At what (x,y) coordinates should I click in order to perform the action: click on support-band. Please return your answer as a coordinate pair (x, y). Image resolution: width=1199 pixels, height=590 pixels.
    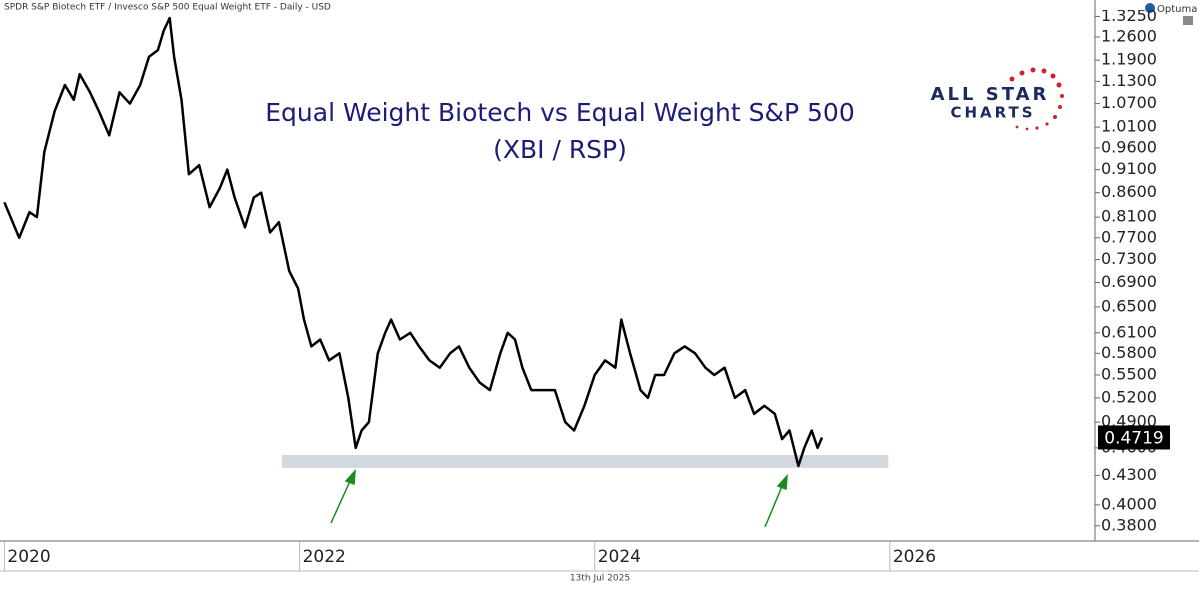
    Looking at the image, I should click on (585, 461).